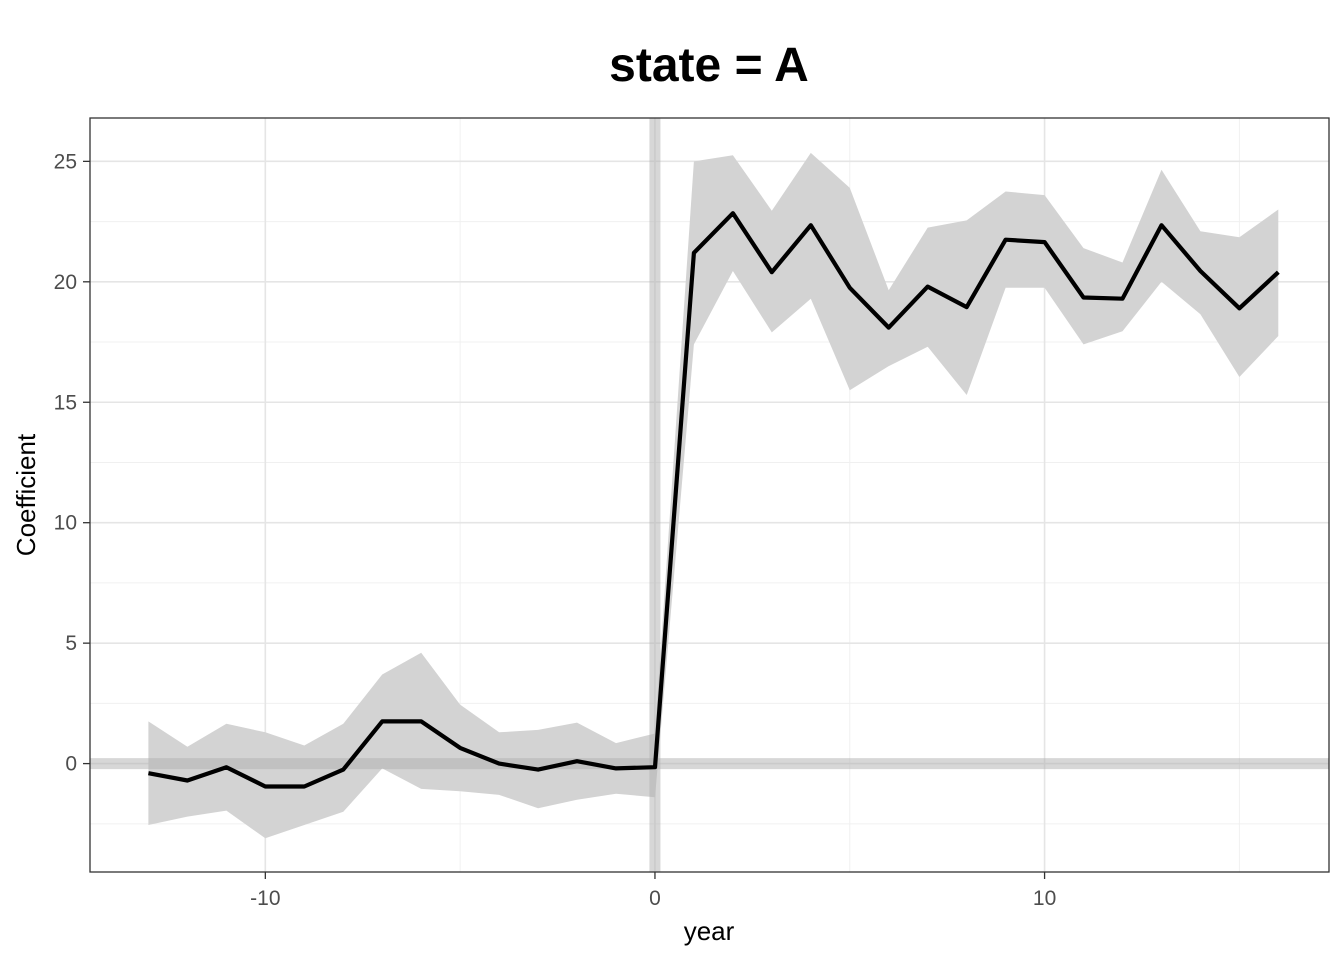  I want to click on y-tick-label: 25, so click(65, 161).